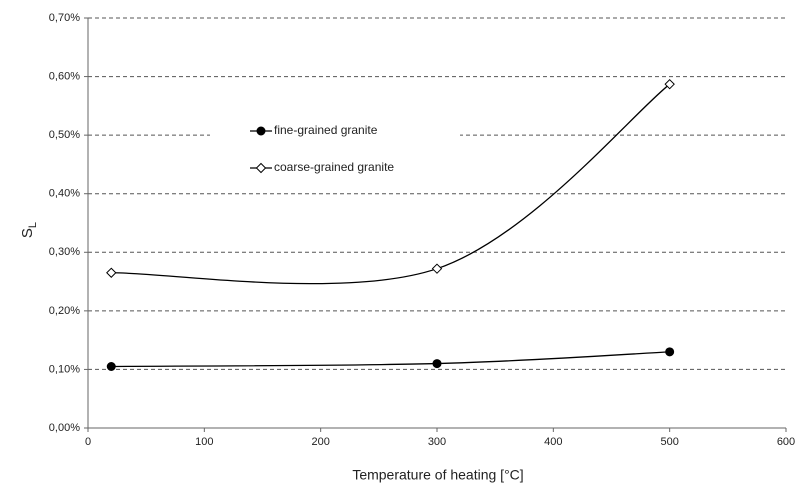  What do you see at coordinates (64, 369) in the screenshot?
I see `y-tick-label: 0,10%` at bounding box center [64, 369].